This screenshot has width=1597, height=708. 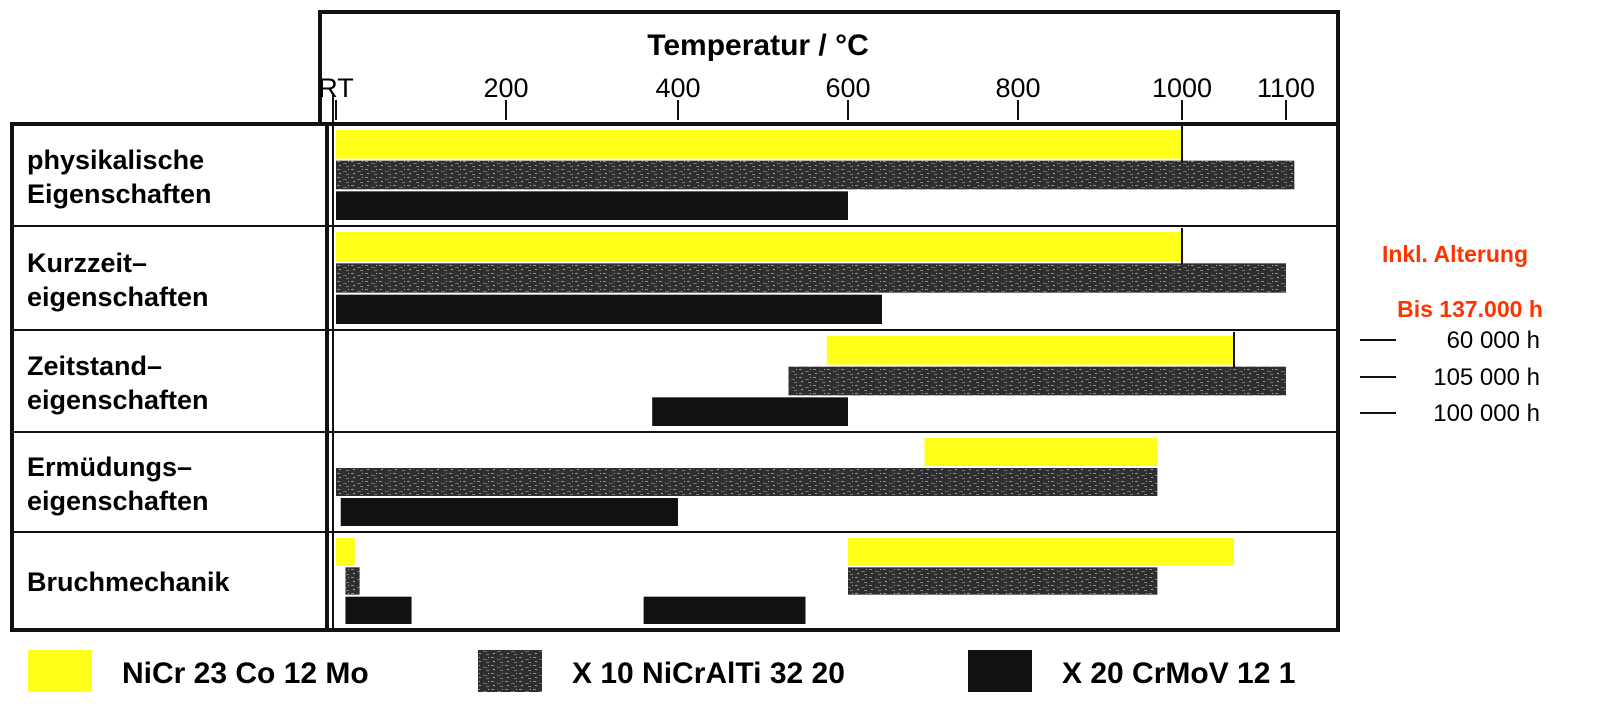 I want to click on category-label: Eigenschaften, so click(x=119, y=194).